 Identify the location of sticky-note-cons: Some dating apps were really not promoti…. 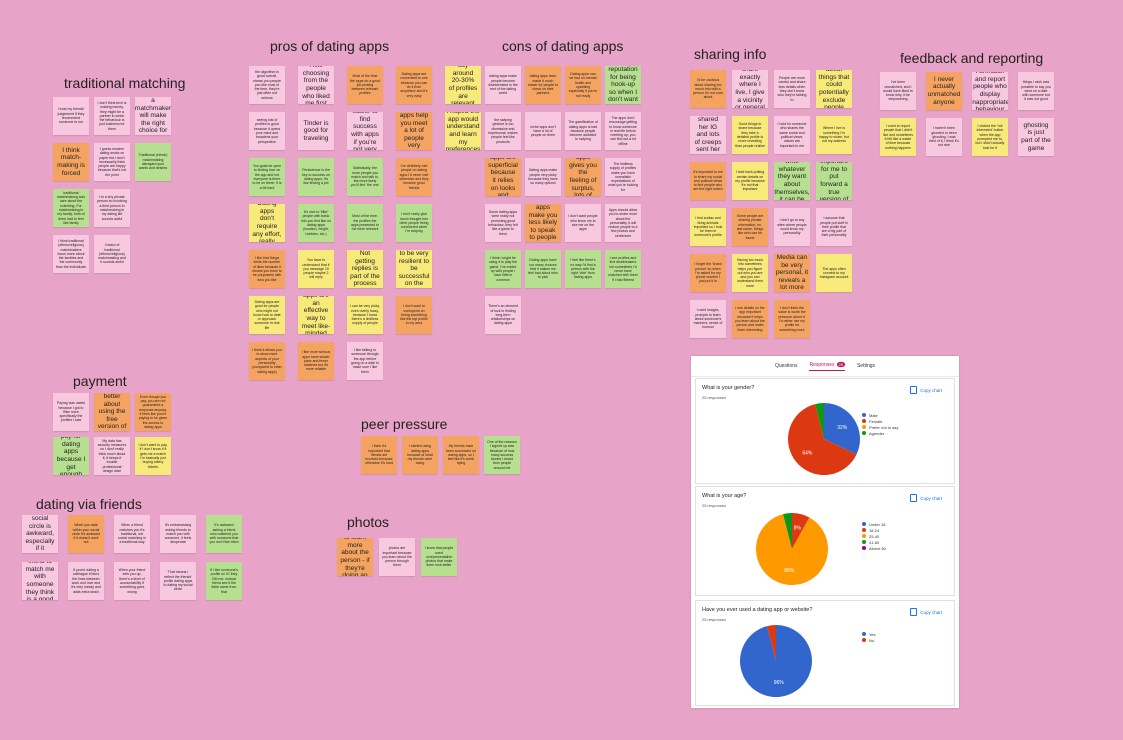
(503, 223).